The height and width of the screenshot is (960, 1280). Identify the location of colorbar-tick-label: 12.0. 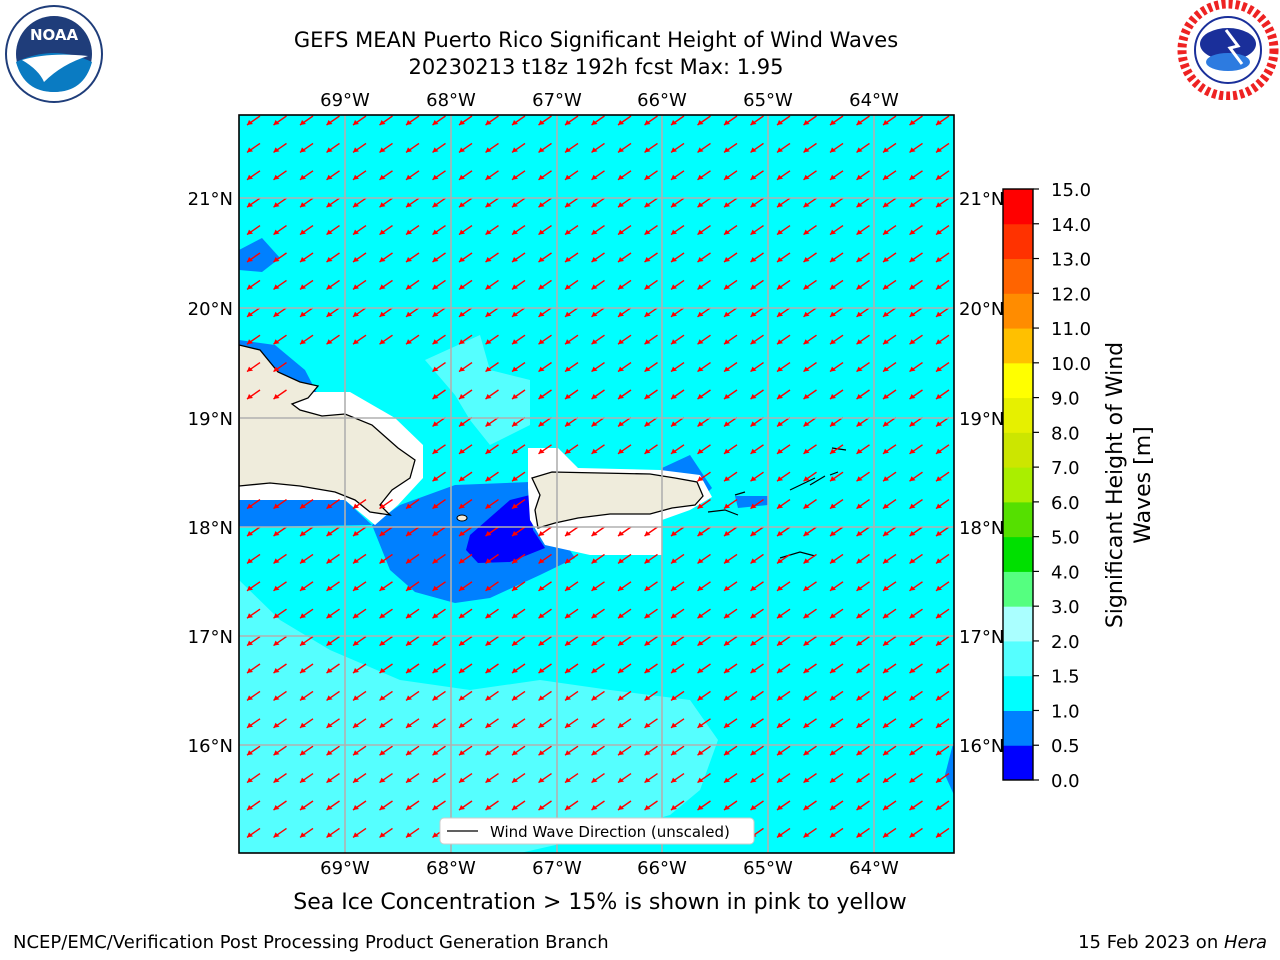
(1071, 294).